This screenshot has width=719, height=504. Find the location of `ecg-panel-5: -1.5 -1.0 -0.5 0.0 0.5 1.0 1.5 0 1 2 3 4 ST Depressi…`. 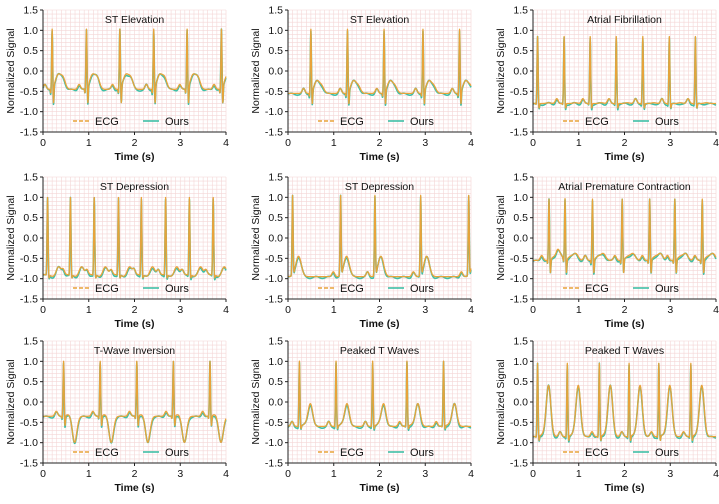

ecg-panel-5: -1.5 -1.0 -0.5 0.0 0.5 1.0 1.5 0 1 2 3 4 ST Depressi… is located at coordinates (362, 251).